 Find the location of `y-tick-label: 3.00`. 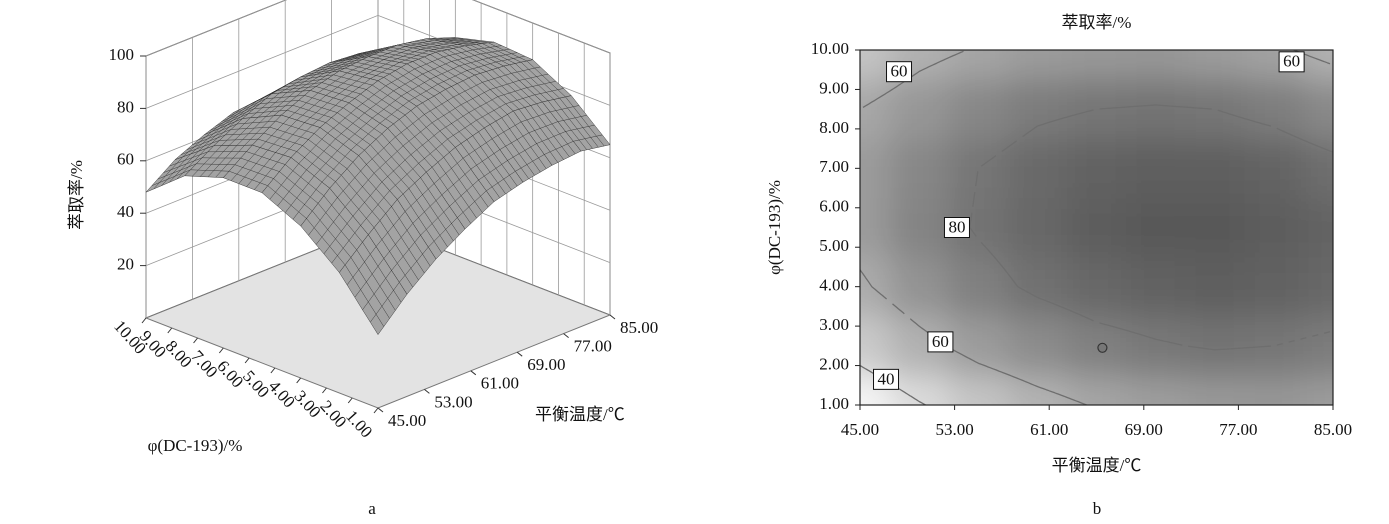

y-tick-label: 3.00 is located at coordinates (834, 324).